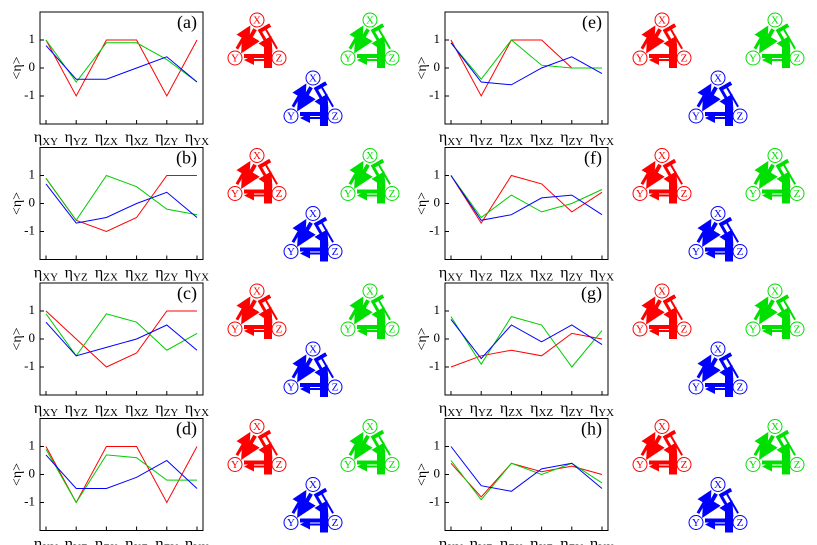  Describe the element at coordinates (511, 273) in the screenshot. I see `x-tick-label: ηZX` at that location.